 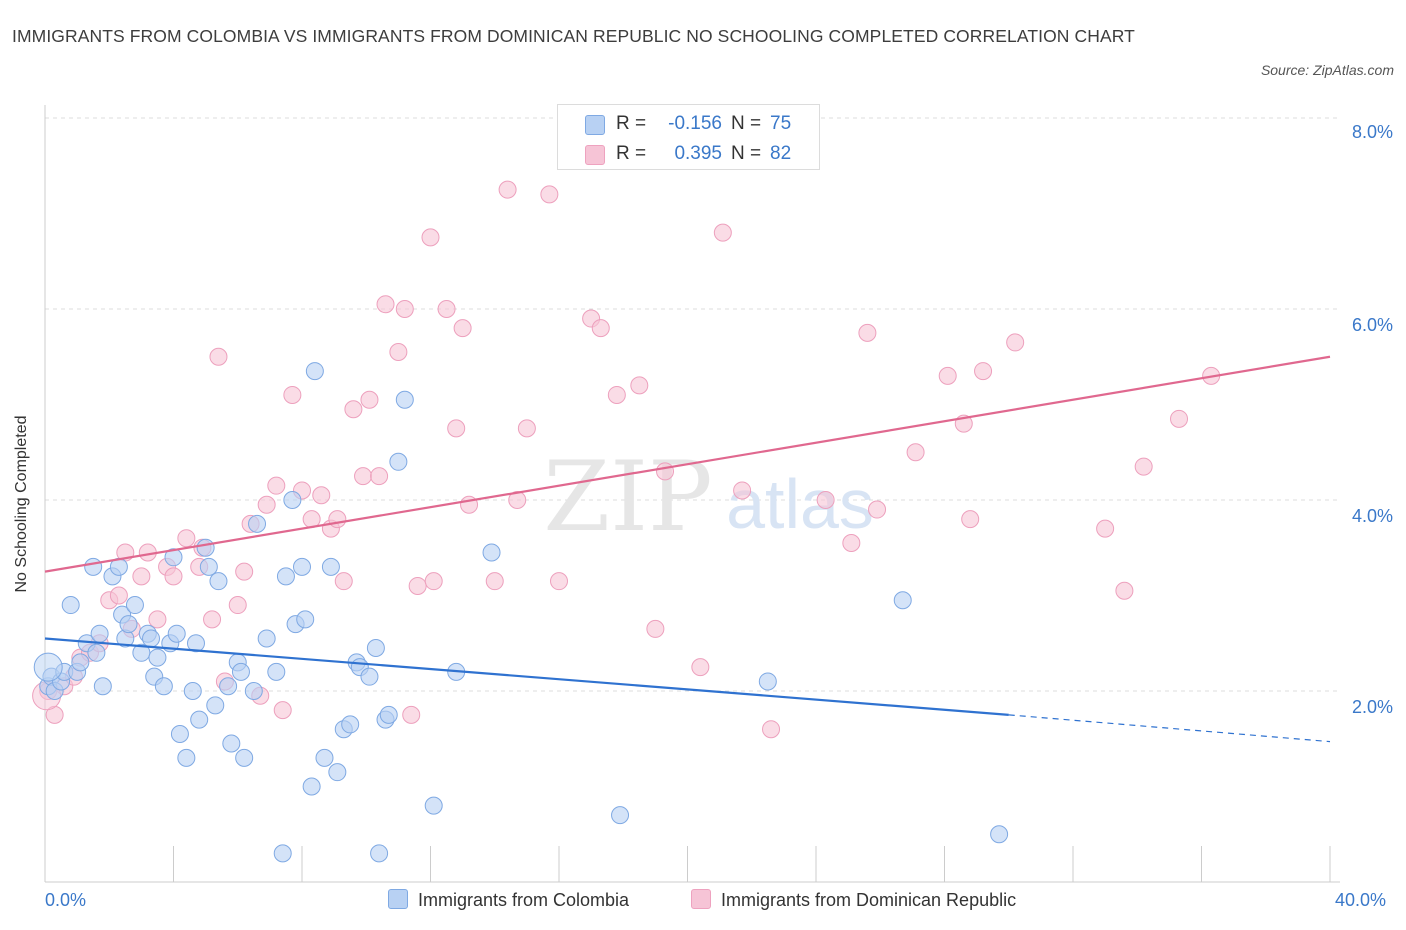 I want to click on y-tick-4: 4.0%, so click(x=1372, y=516).